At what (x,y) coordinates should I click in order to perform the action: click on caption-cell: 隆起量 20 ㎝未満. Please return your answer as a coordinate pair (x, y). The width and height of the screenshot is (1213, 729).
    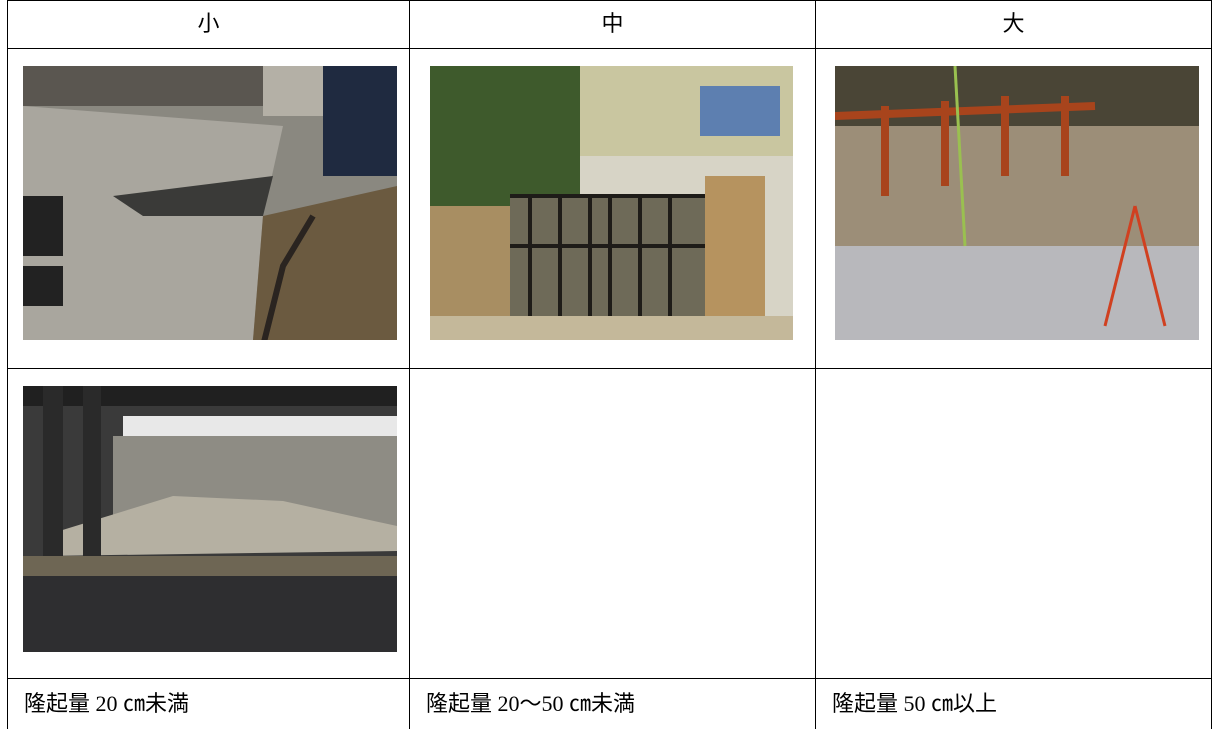
    Looking at the image, I should click on (107, 703).